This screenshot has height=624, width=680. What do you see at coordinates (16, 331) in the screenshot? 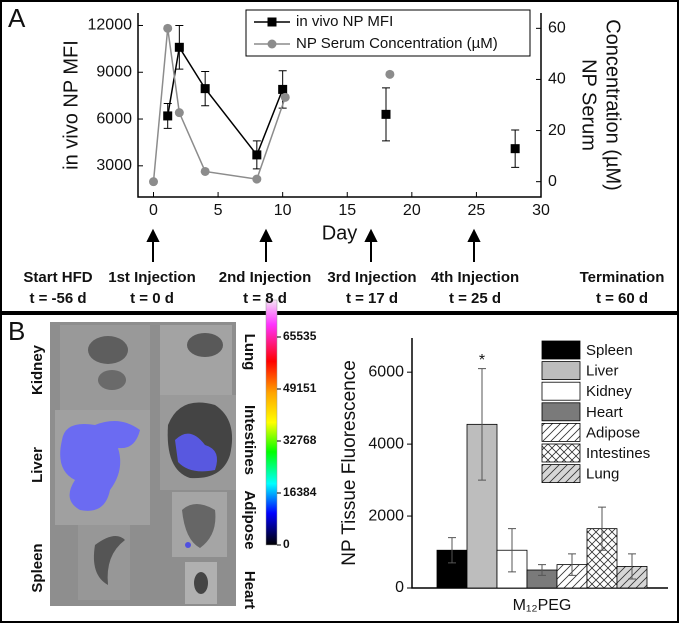
I see `panel-label: B` at bounding box center [16, 331].